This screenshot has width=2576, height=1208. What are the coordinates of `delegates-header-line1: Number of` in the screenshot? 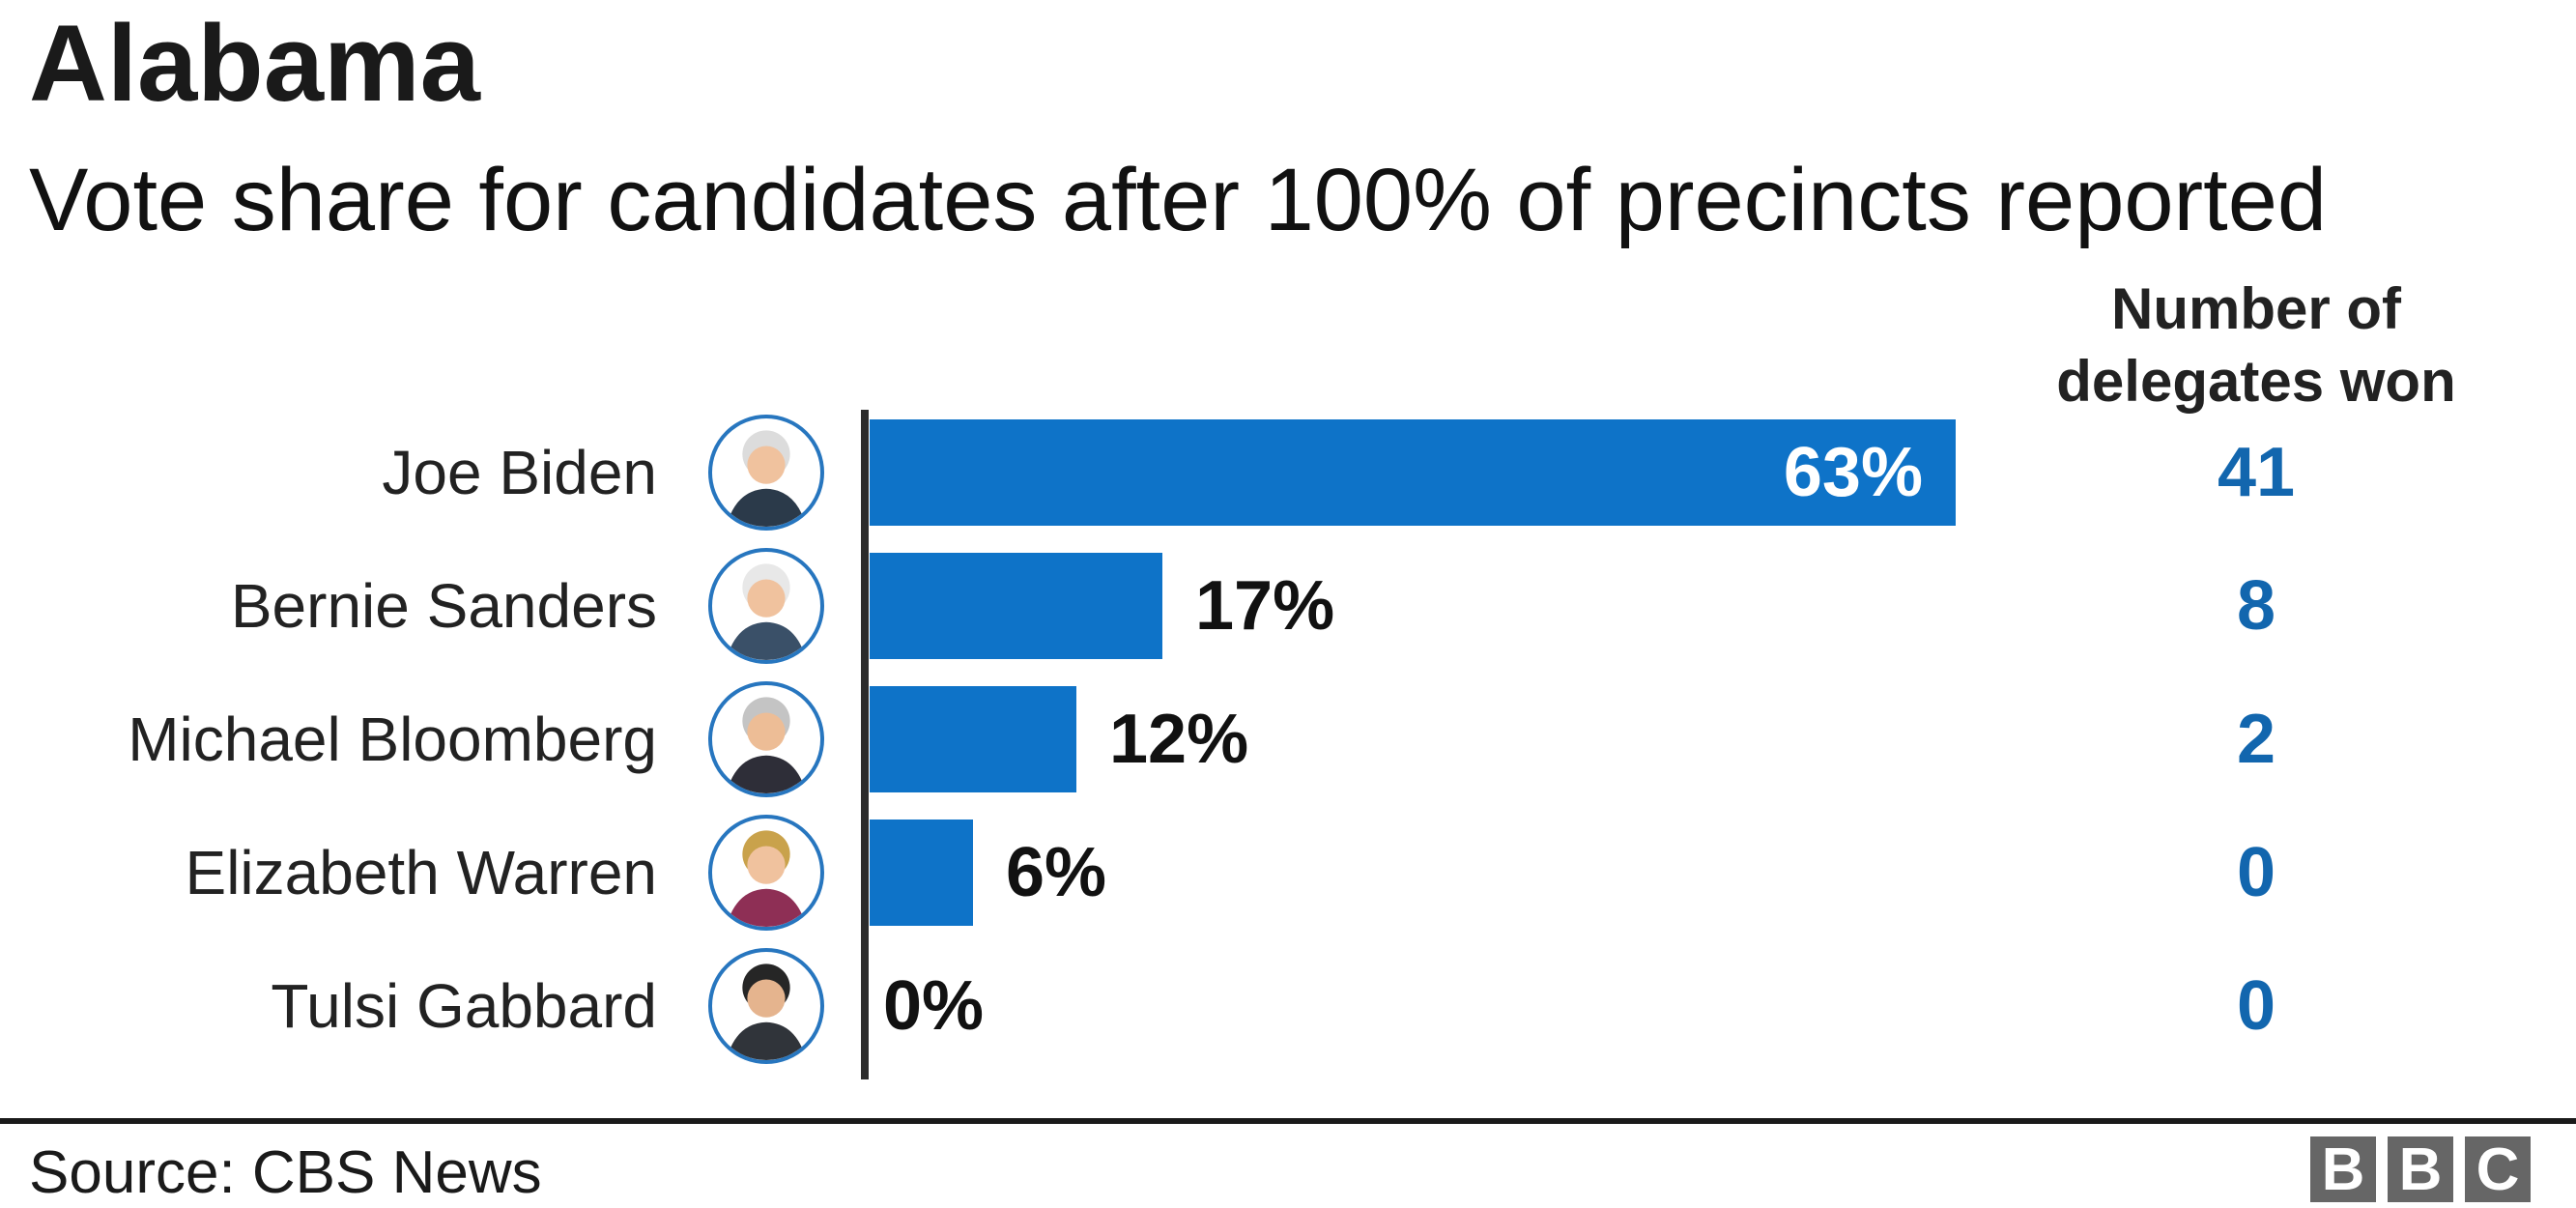 It's located at (2256, 308).